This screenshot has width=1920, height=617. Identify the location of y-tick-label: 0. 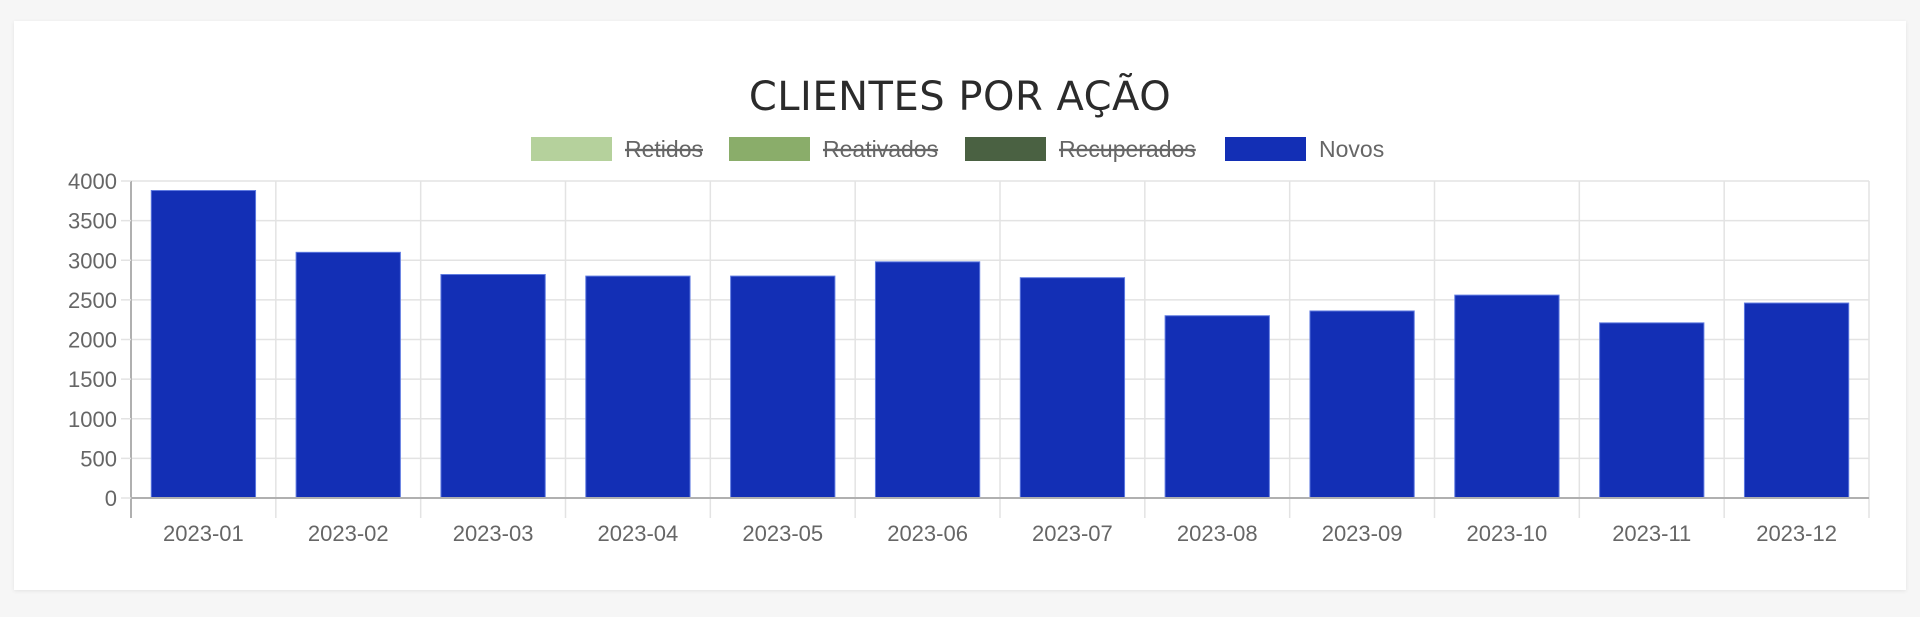
(111, 498).